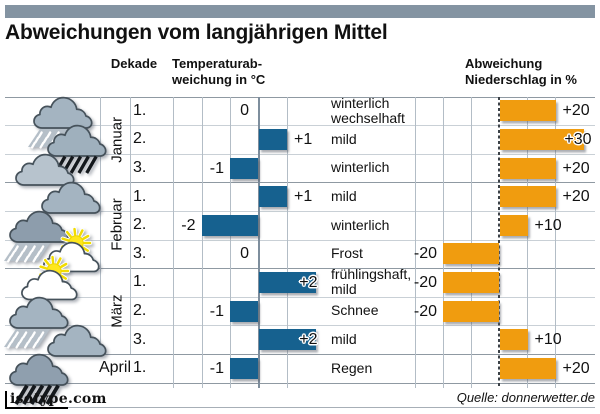 The width and height of the screenshot is (600, 414). Describe the element at coordinates (114, 368) in the screenshot. I see `month-label: April` at that location.